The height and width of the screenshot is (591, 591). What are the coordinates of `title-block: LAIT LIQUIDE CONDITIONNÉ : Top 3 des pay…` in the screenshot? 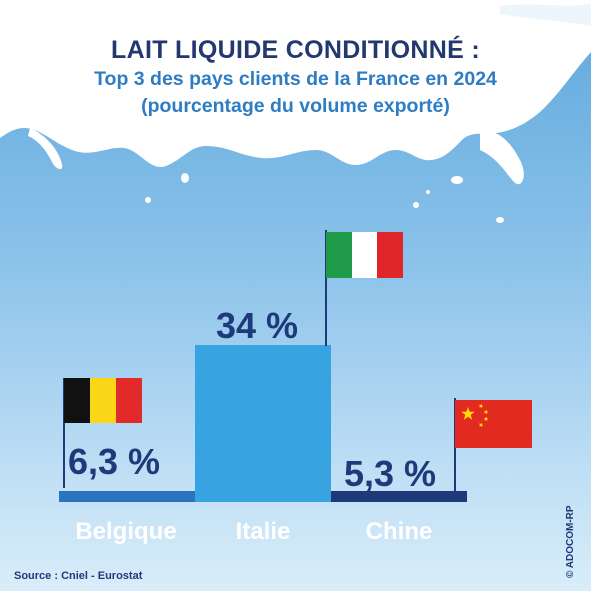 It's located at (295, 77).